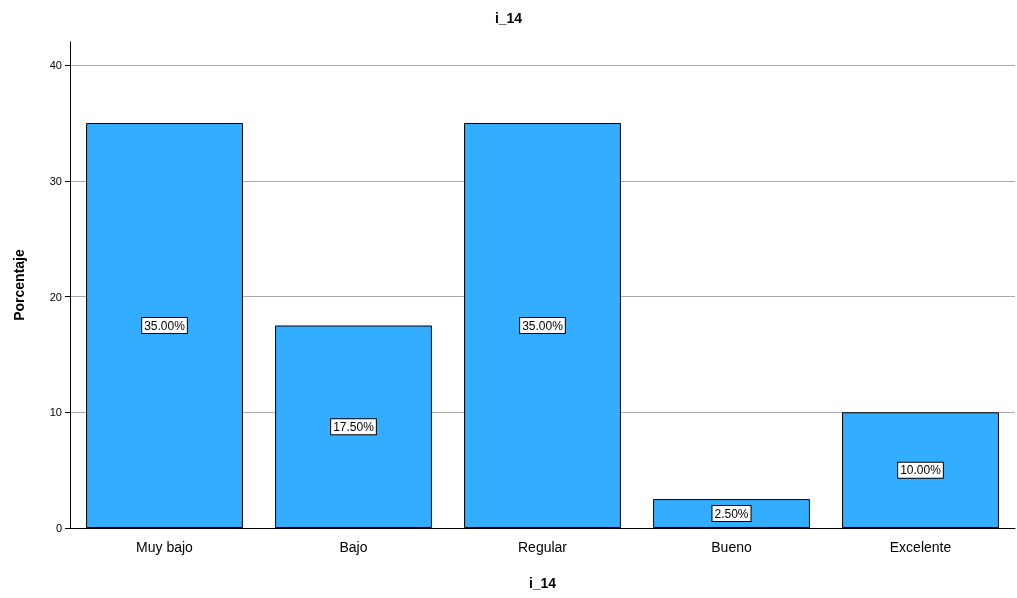 This screenshot has width=1017, height=598. Describe the element at coordinates (542, 547) in the screenshot. I see `x-tick-label: Regular` at that location.